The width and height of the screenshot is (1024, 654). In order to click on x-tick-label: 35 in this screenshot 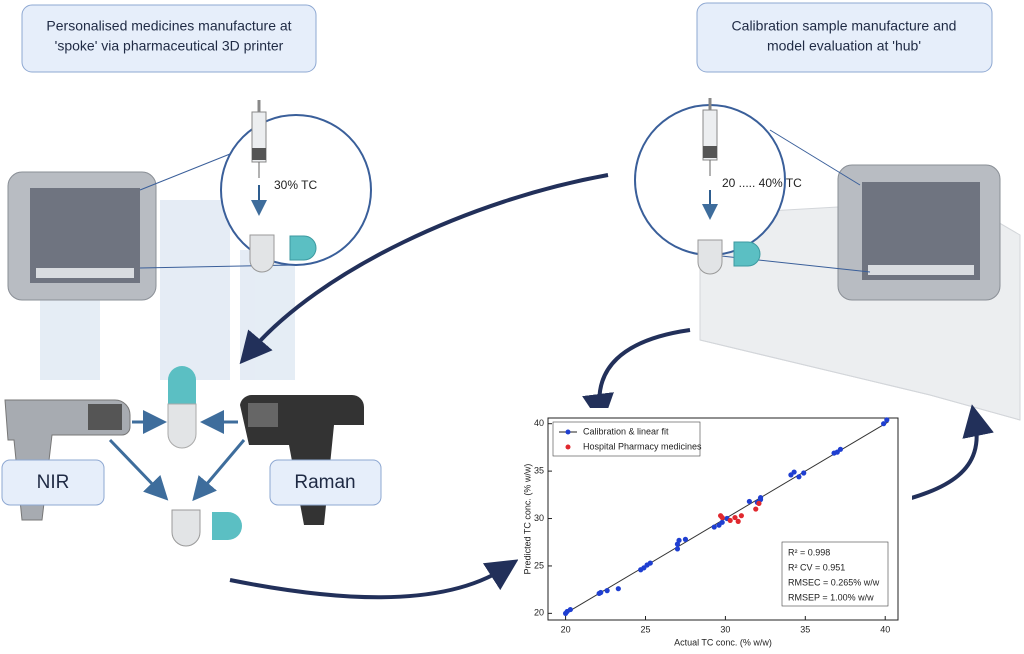, I will do `click(805, 629)`.